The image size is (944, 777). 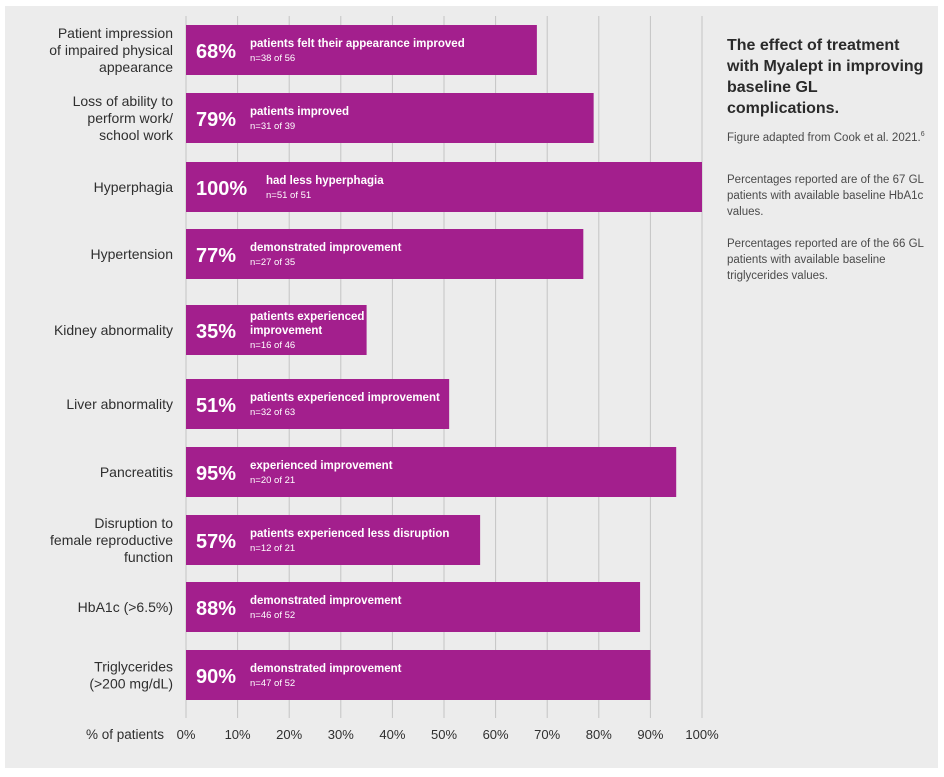 I want to click on x-tick-label: 60%, so click(x=496, y=734).